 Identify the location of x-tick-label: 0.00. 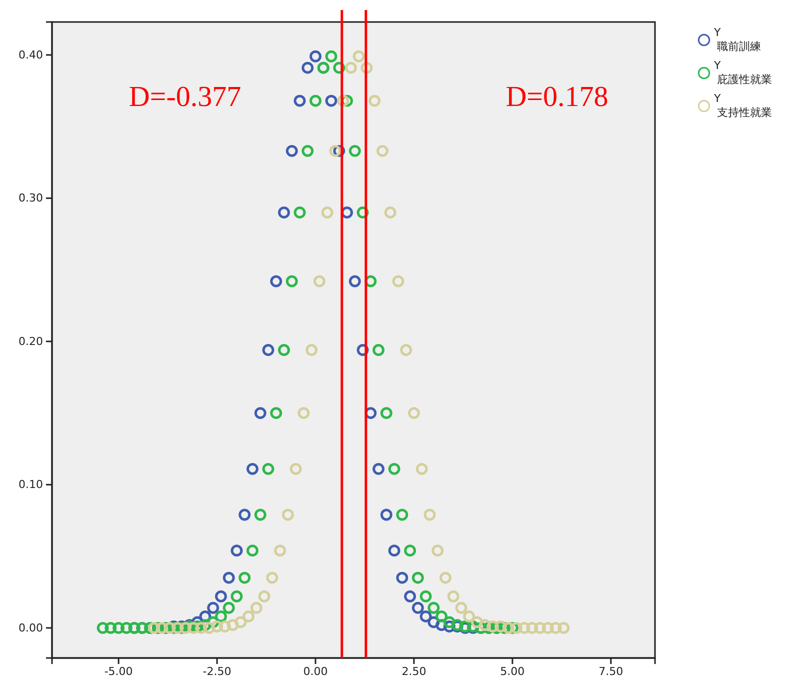
(315, 671).